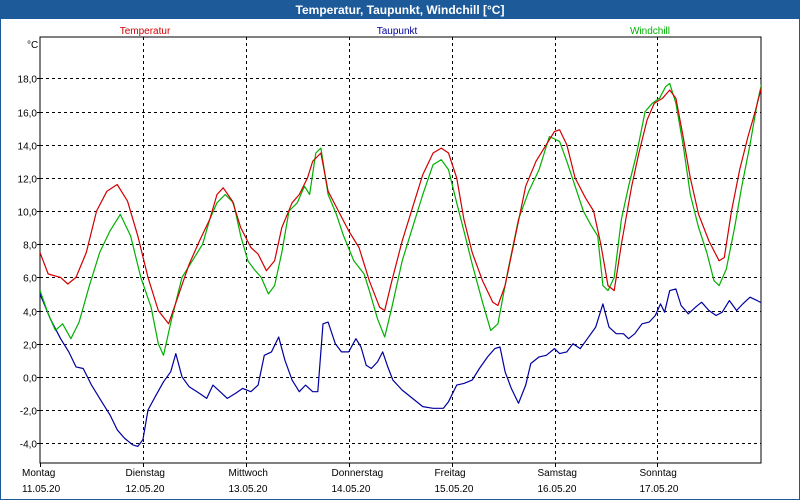 Image resolution: width=800 pixels, height=500 pixels. Describe the element at coordinates (397, 31) in the screenshot. I see `legend-taupunkt: Taupunkt` at that location.